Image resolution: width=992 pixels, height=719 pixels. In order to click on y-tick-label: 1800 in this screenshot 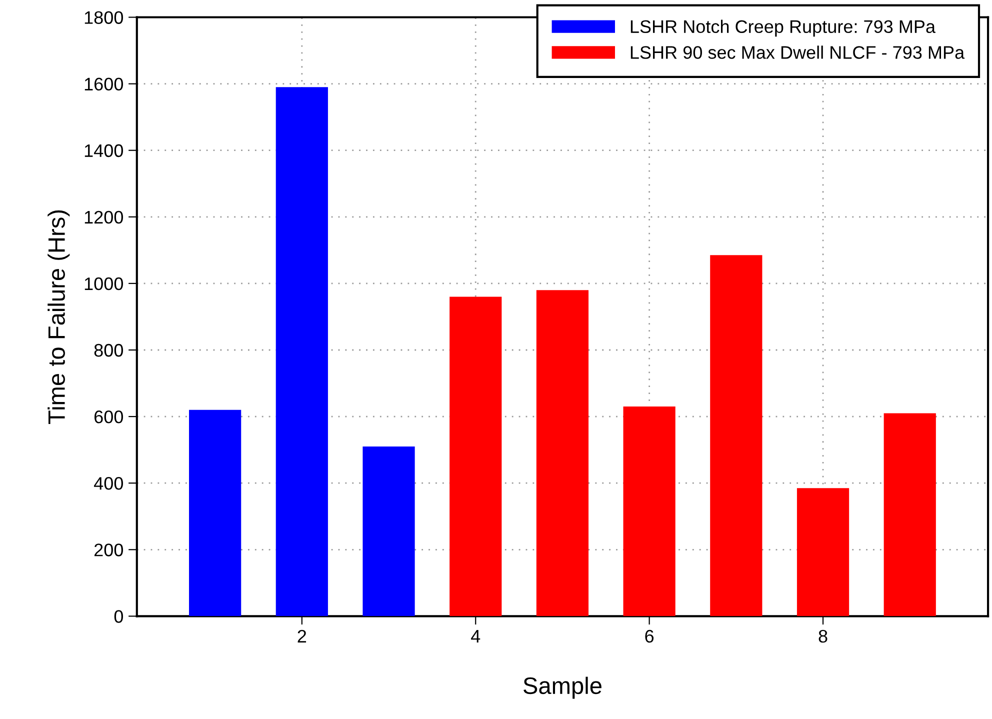, I will do `click(103, 17)`.